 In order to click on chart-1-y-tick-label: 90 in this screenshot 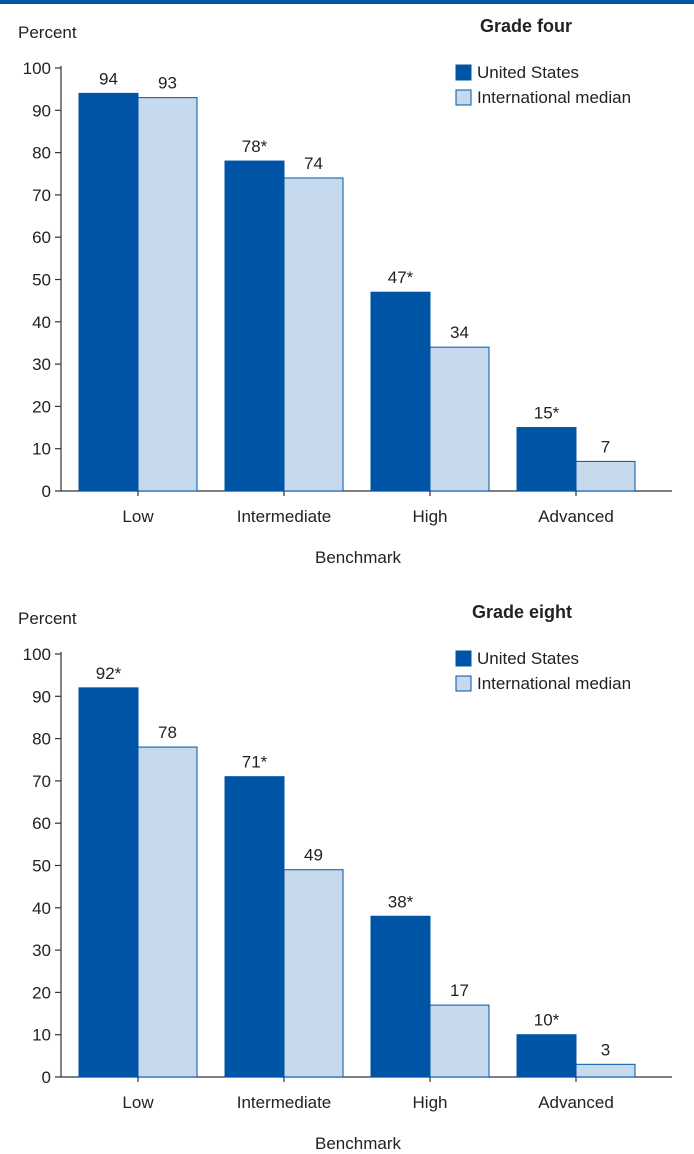, I will do `click(41, 110)`.